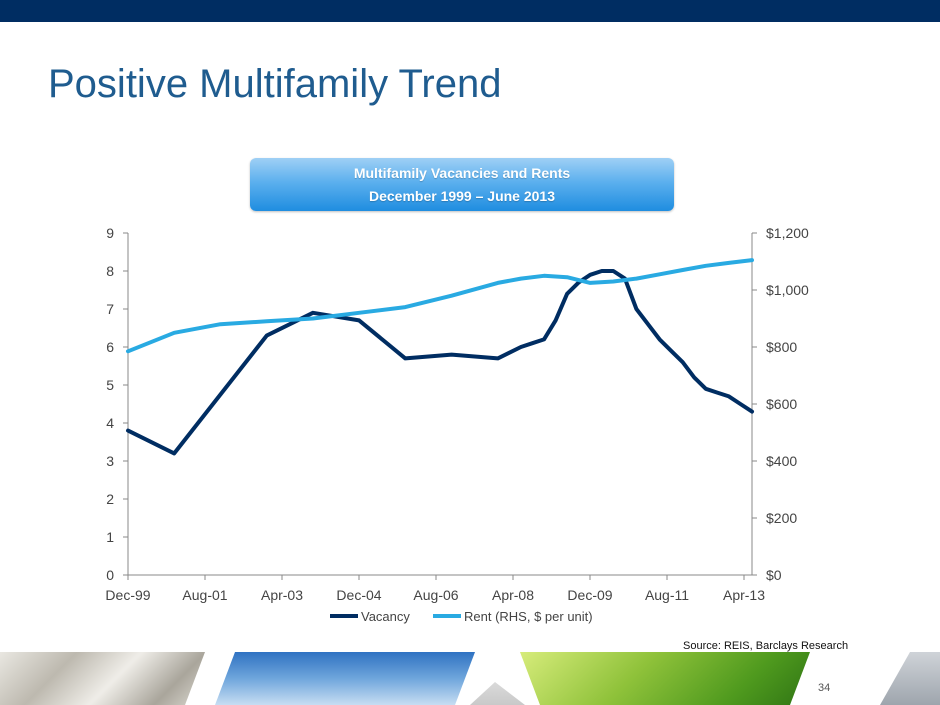 The image size is (940, 705). I want to click on x-tick-label: Apr-13, so click(744, 595).